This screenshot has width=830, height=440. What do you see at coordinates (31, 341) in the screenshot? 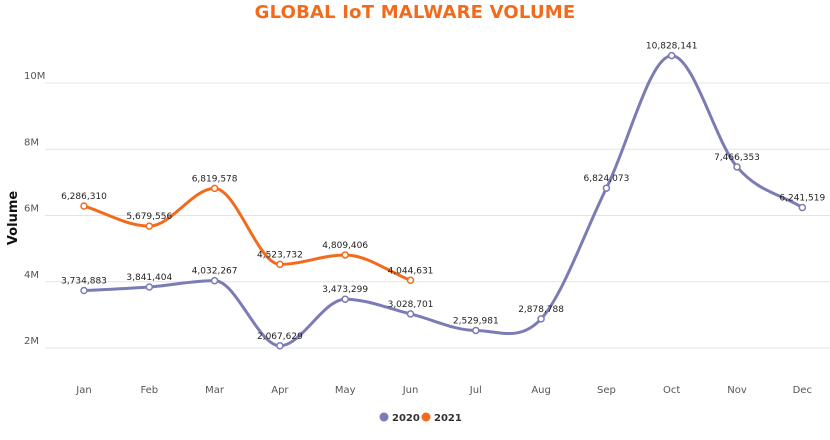
I see `y-tick-label: 2M` at bounding box center [31, 341].